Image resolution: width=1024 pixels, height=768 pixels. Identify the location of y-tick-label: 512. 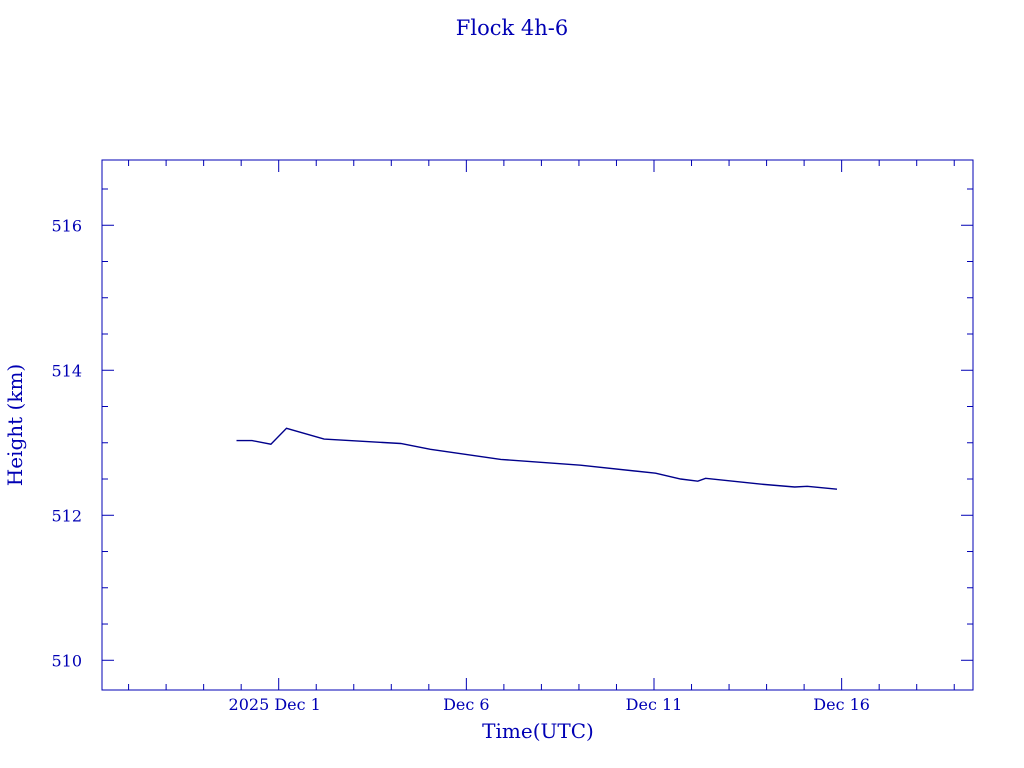
(66, 515).